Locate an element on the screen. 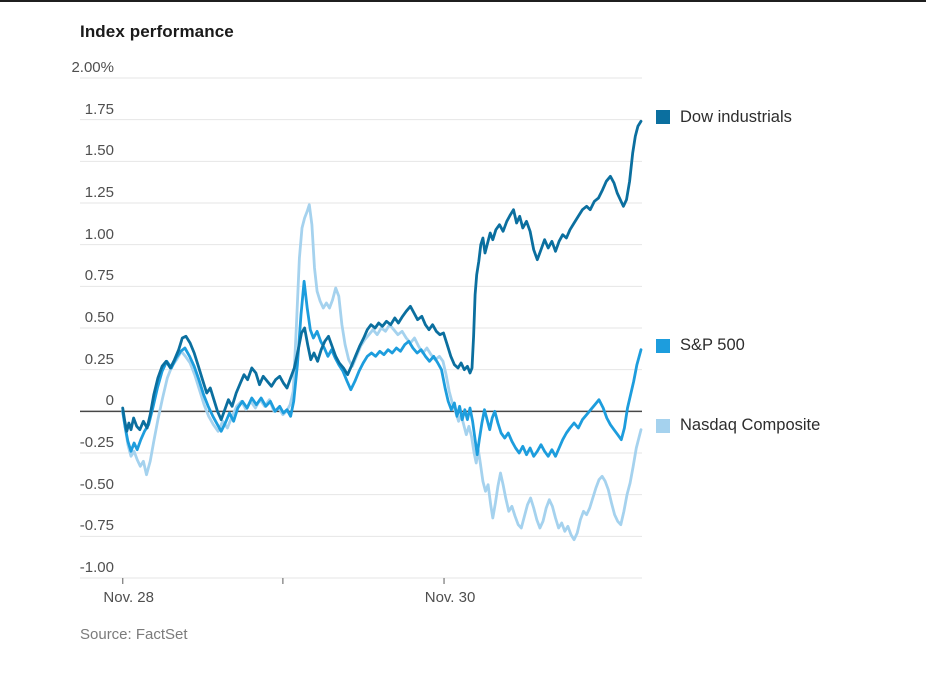  y-tick-label: -0.75 is located at coordinates (96, 526).